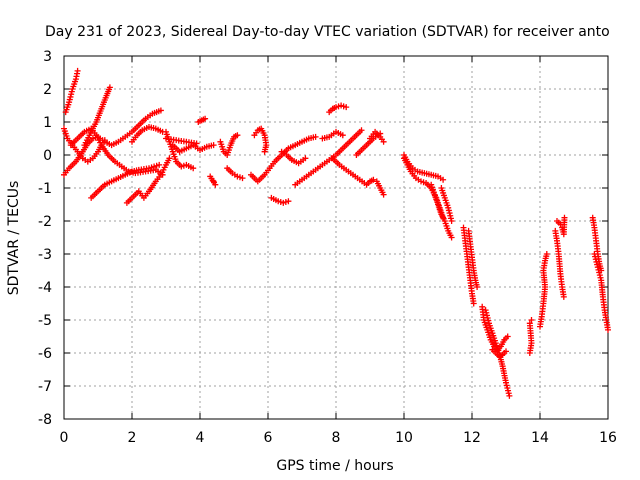  I want to click on series-s39, so click(561, 226).